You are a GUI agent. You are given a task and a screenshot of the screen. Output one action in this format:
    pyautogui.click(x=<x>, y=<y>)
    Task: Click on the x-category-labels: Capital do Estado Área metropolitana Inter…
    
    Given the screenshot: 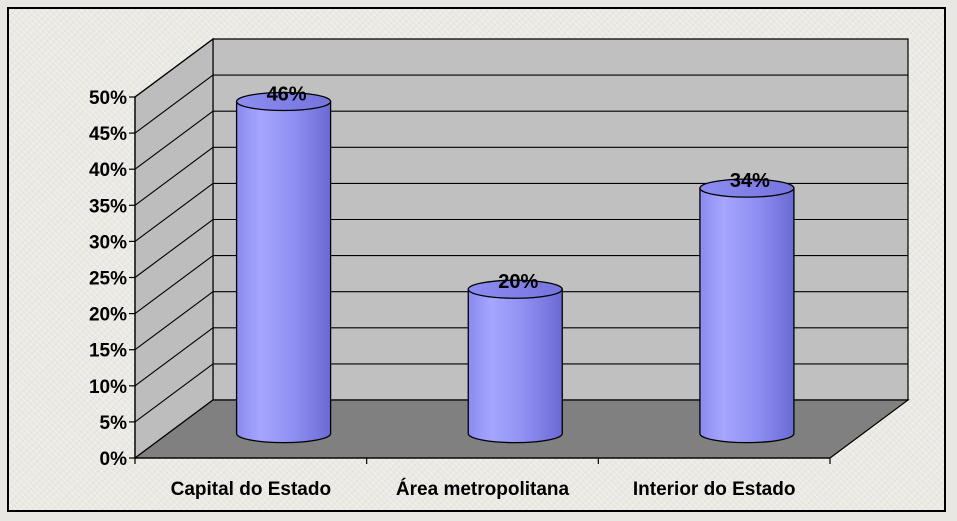 What is the action you would take?
    pyautogui.click(x=483, y=489)
    